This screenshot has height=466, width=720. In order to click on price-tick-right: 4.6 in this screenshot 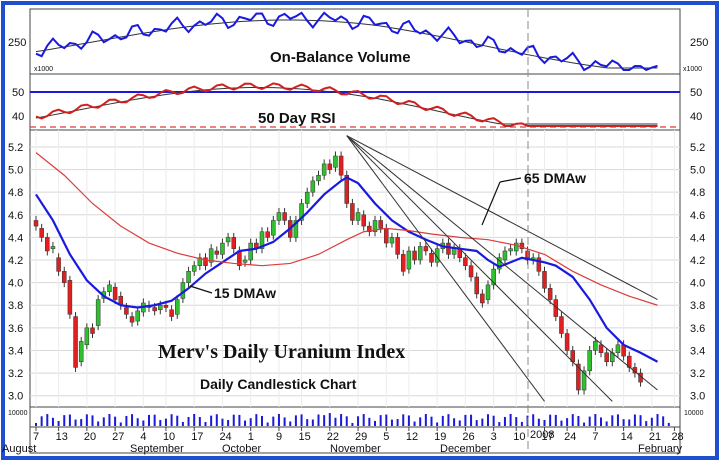, I will do `click(697, 216)`.